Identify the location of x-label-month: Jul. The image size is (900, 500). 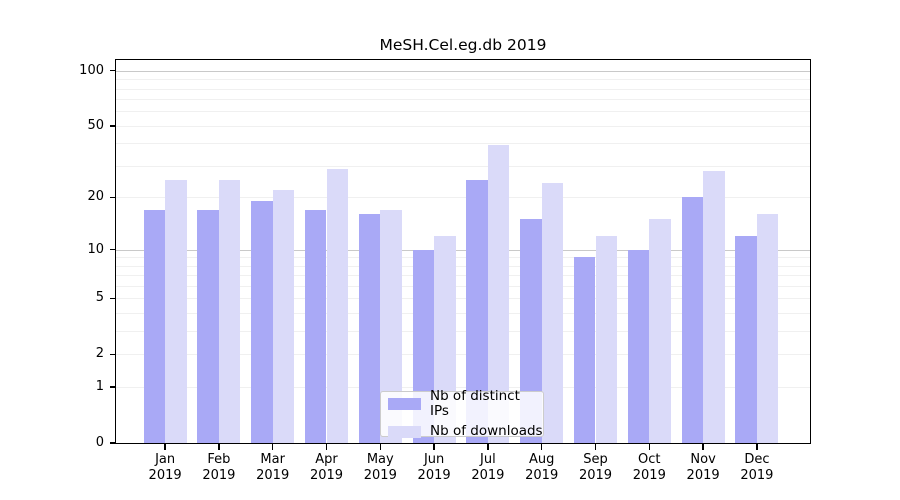
(488, 459).